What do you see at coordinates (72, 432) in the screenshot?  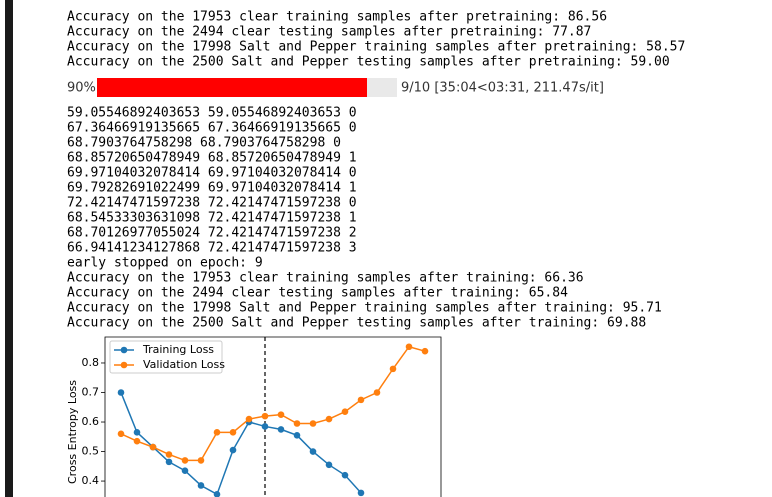 I see `y-axis-label: Cross Entropy Loss` at bounding box center [72, 432].